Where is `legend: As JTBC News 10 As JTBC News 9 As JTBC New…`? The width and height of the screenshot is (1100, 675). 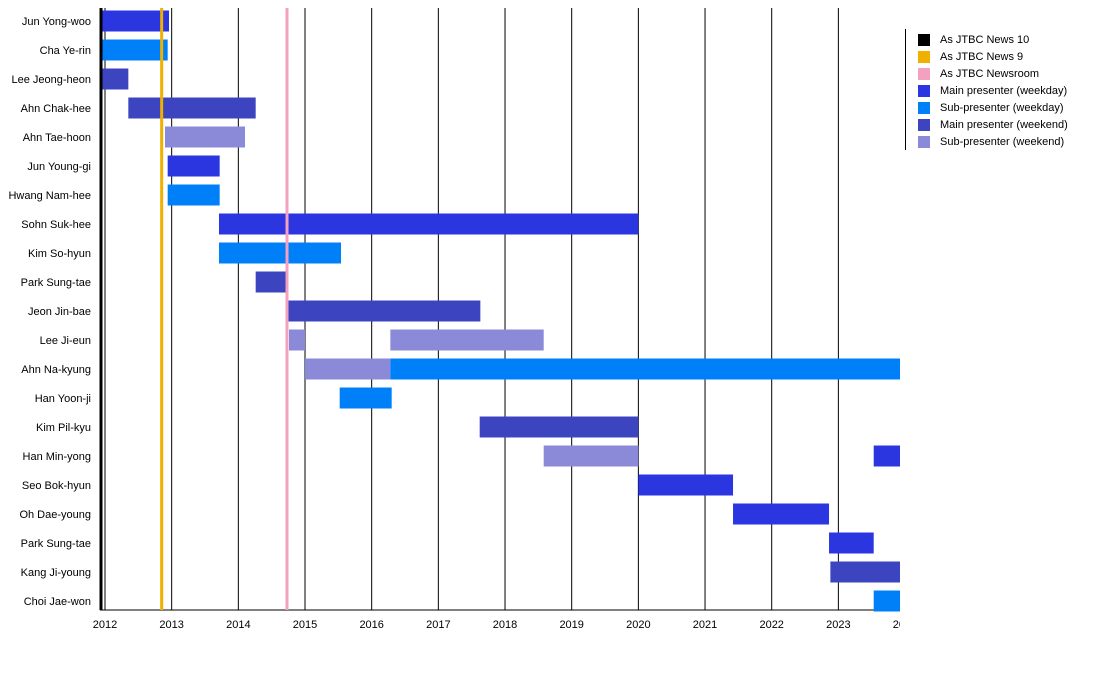 legend: As JTBC News 10 As JTBC News 9 As JTBC New… is located at coordinates (996, 89).